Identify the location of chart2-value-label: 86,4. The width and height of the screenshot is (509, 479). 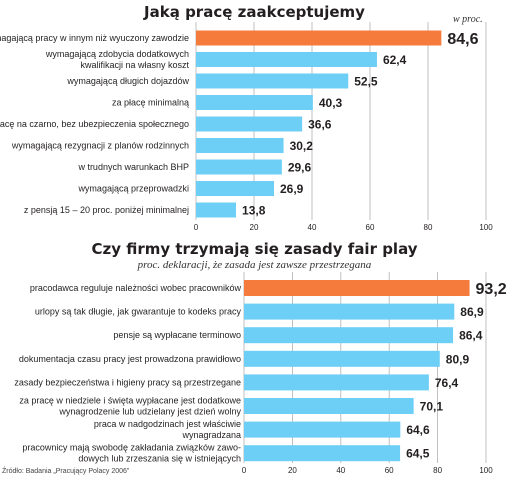
(471, 336).